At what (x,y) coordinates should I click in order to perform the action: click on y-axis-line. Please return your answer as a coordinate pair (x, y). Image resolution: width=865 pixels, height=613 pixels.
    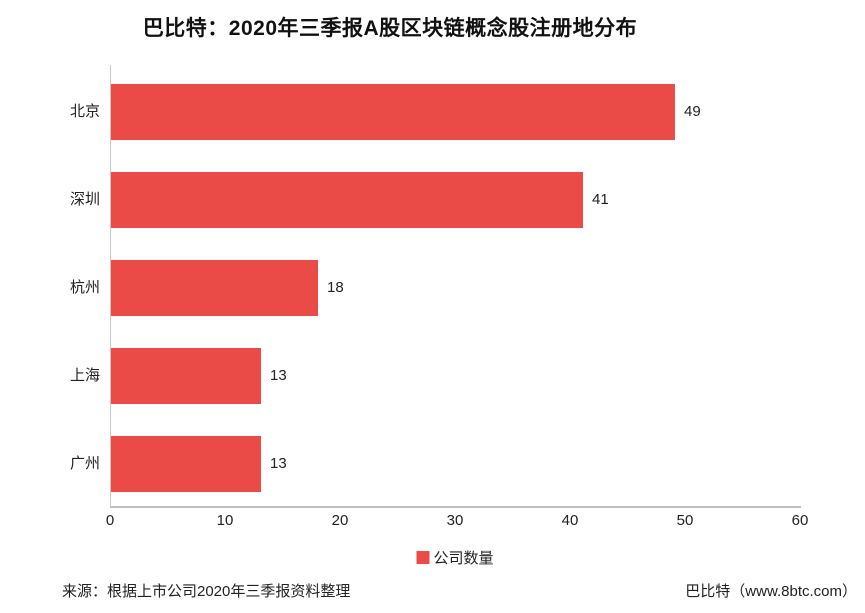
    Looking at the image, I should click on (110, 286).